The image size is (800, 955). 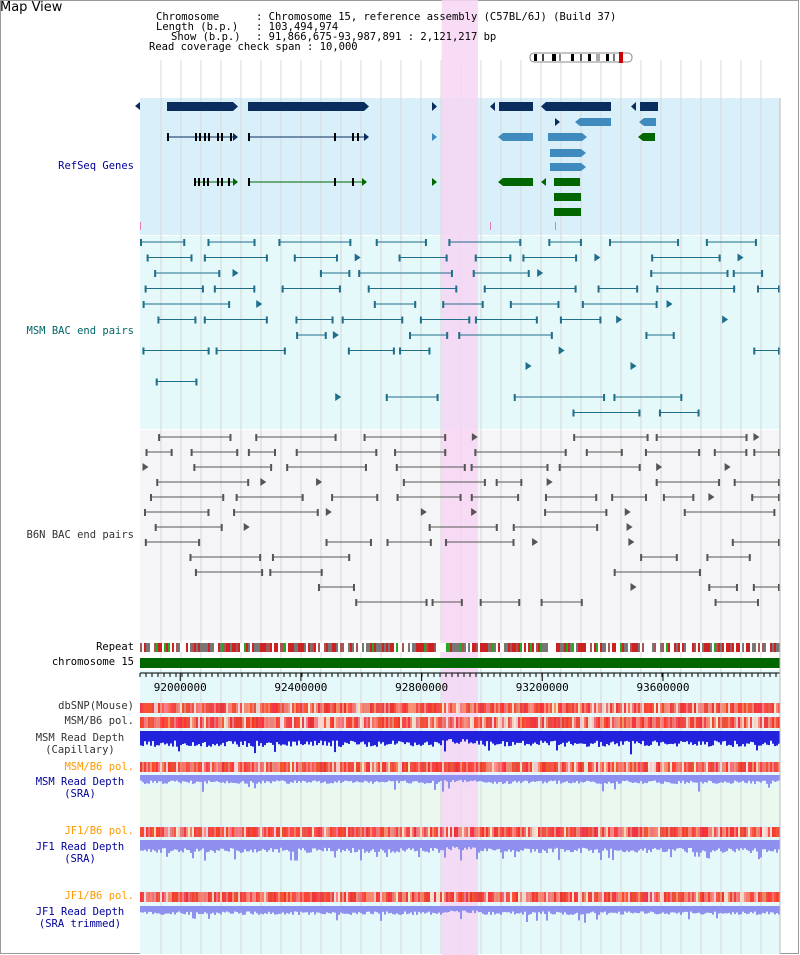 What do you see at coordinates (460, 897) in the screenshot?
I see `jf1-b6-pol-2-track` at bounding box center [460, 897].